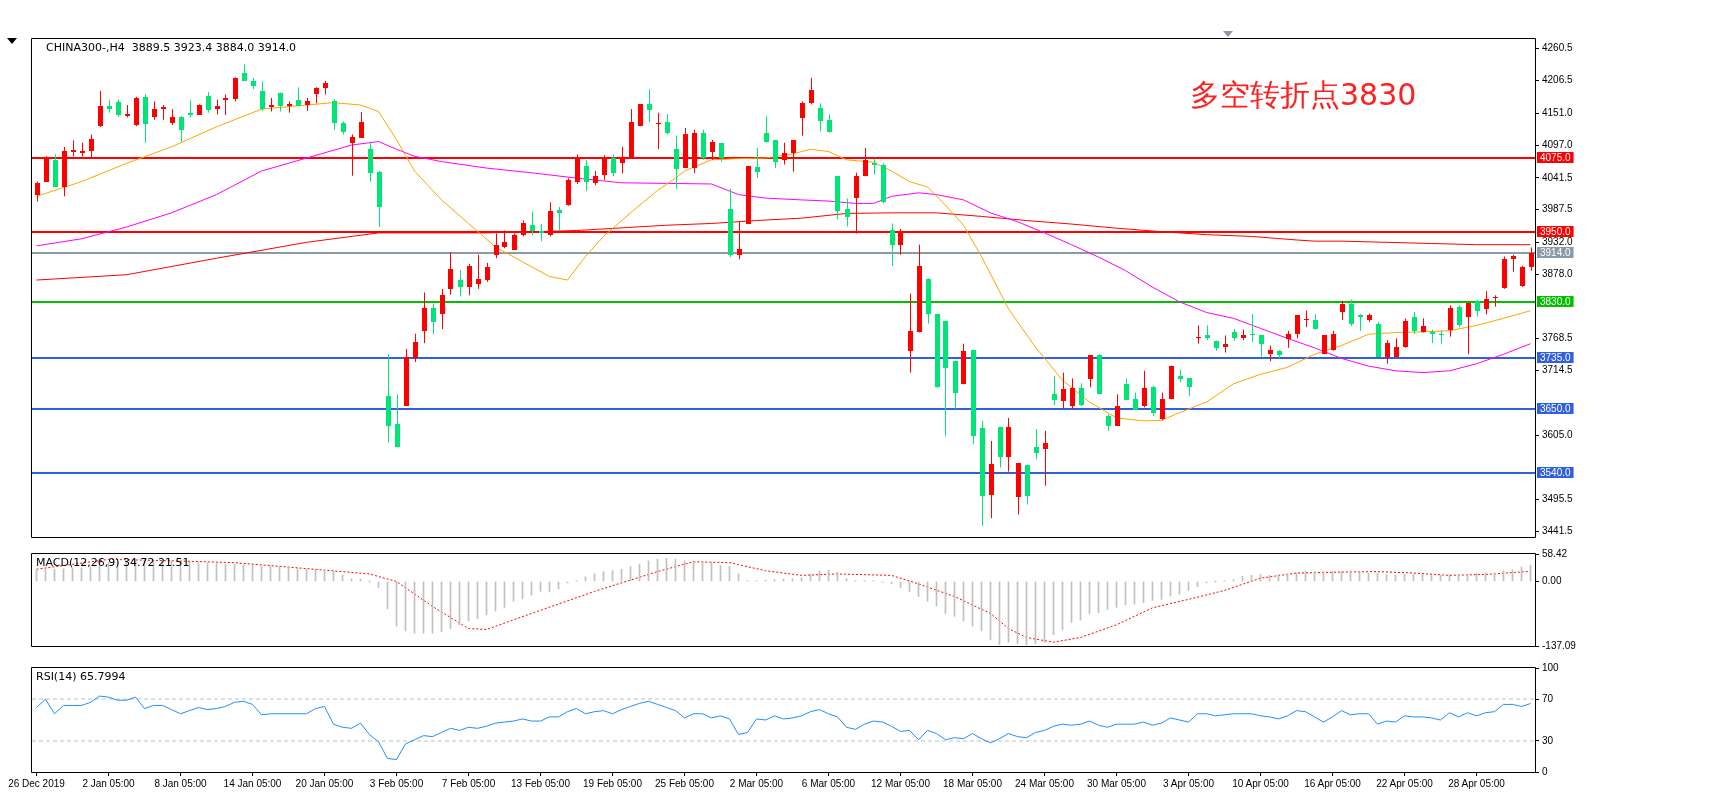 The width and height of the screenshot is (1724, 796). Describe the element at coordinates (1405, 783) in the screenshot. I see `x-tick-label: 22 Apr 05:00` at that location.